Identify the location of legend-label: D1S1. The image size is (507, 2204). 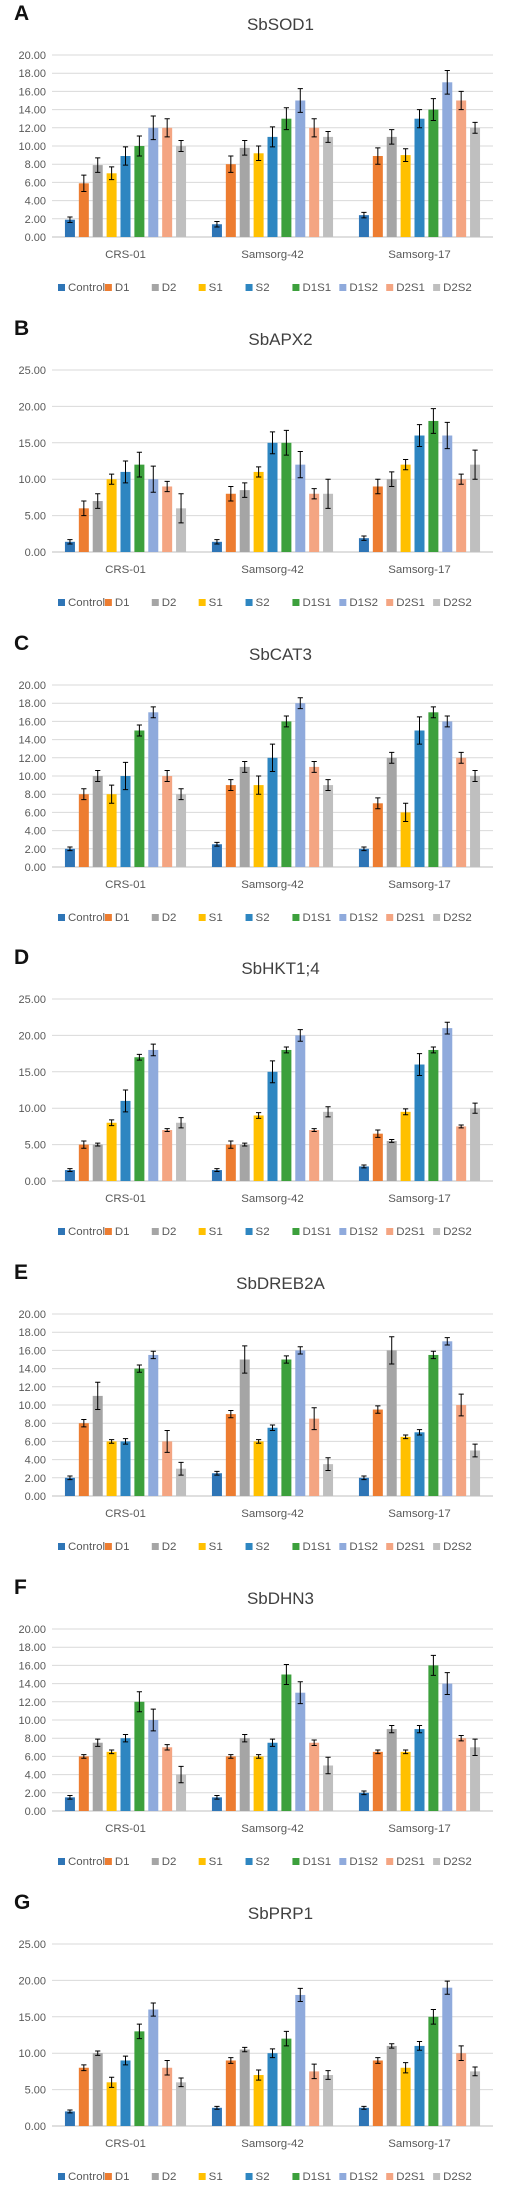
(316, 1547).